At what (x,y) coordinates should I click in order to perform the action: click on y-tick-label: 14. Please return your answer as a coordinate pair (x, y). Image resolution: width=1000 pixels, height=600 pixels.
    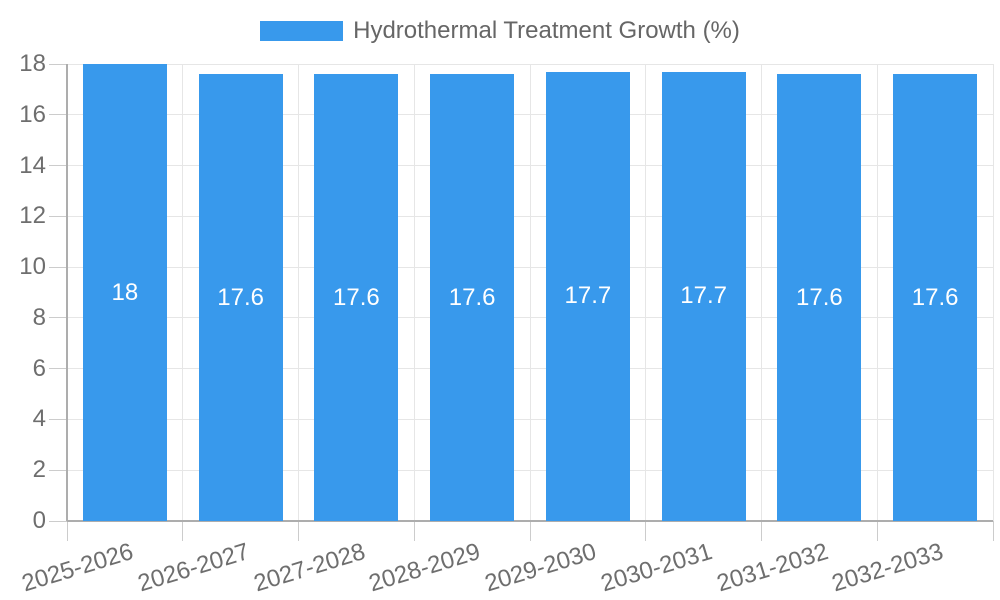
    Looking at the image, I should click on (32, 165).